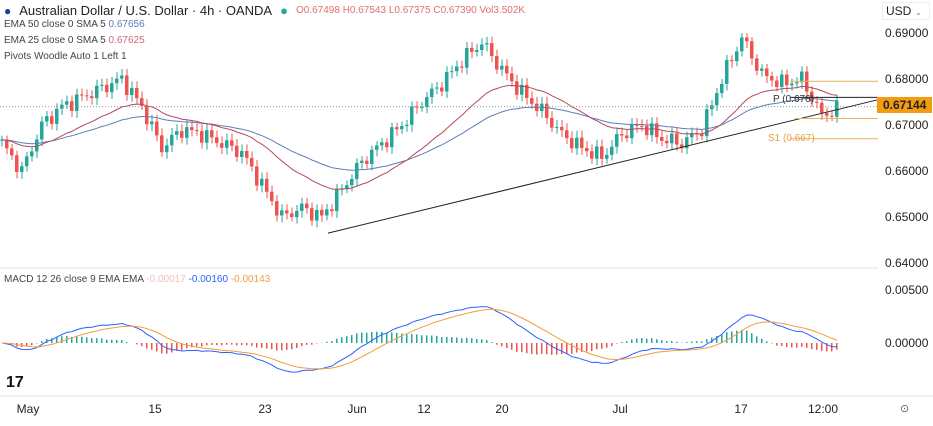 The width and height of the screenshot is (933, 426). What do you see at coordinates (74, 24) in the screenshot?
I see `ema50-legend: EMA 50 close 0 SMA 5 0.67656` at bounding box center [74, 24].